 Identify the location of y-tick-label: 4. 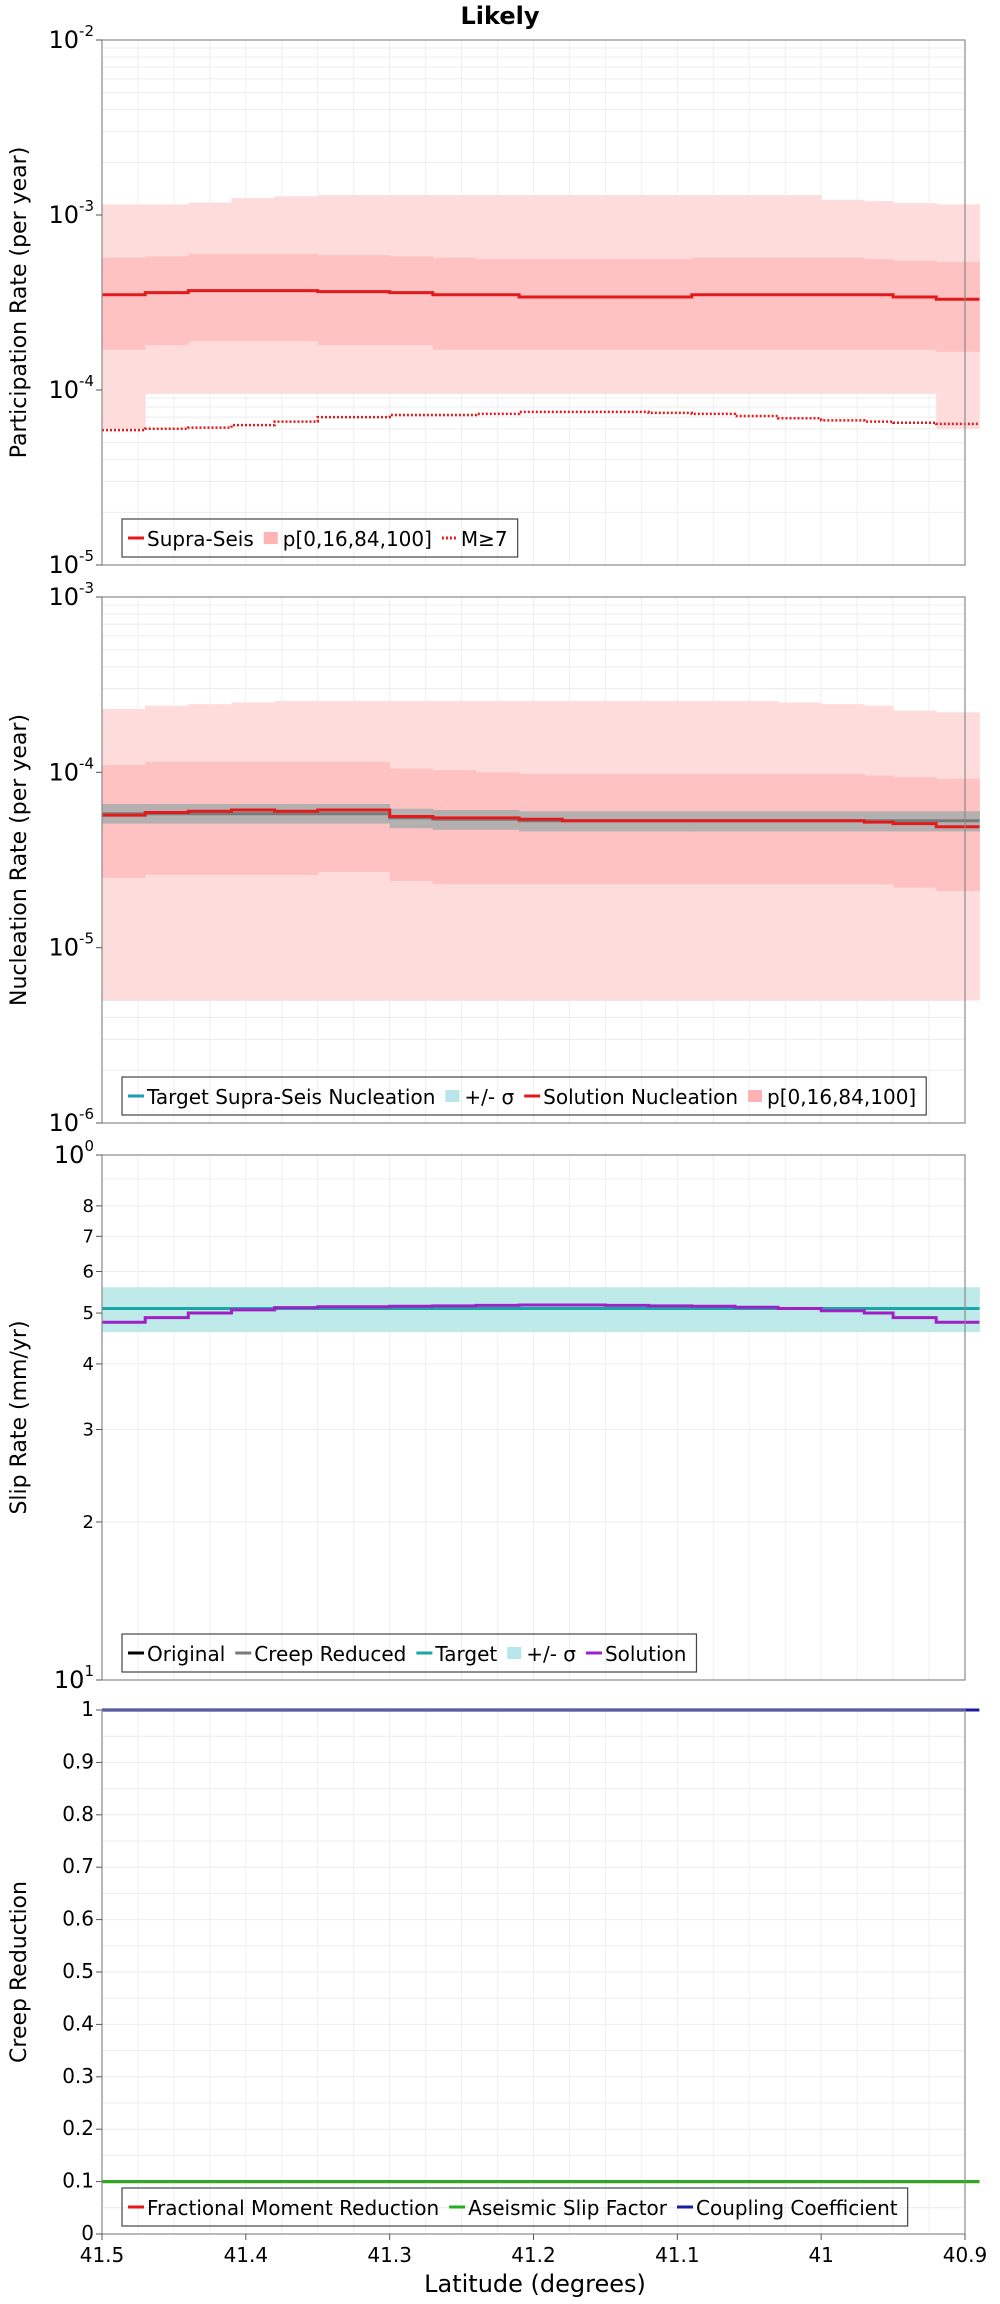
(88, 1364).